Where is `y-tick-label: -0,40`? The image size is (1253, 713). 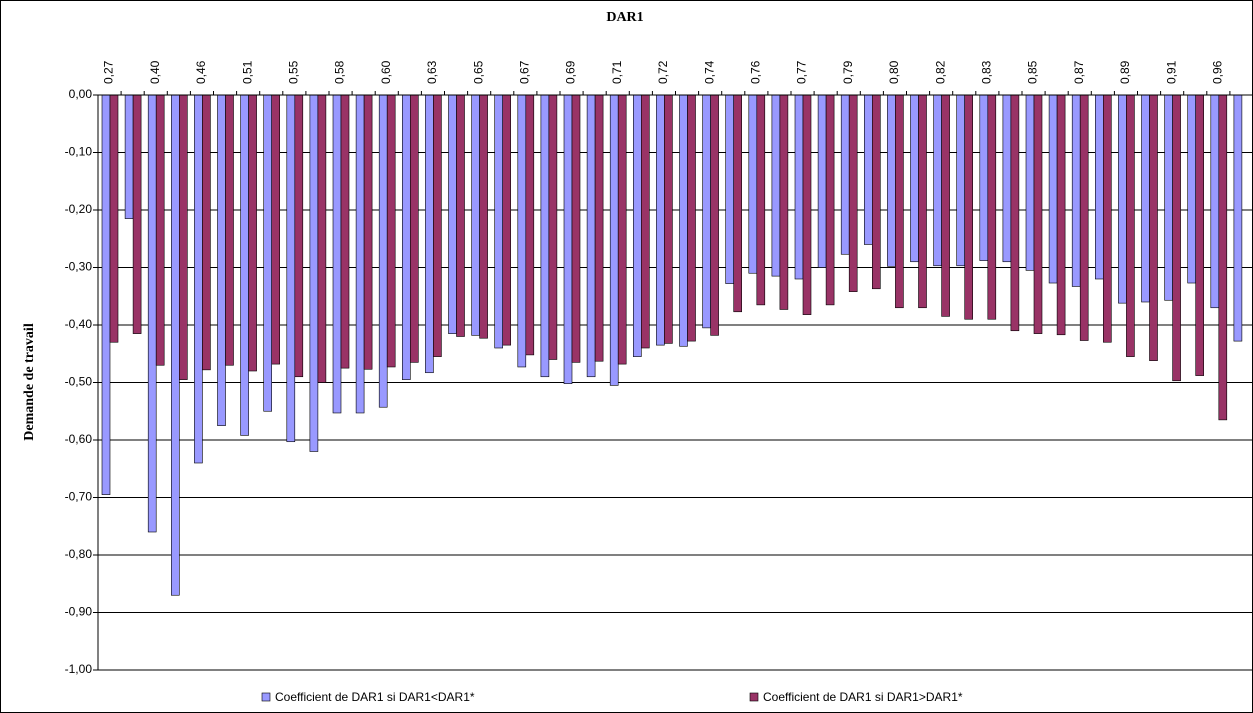 y-tick-label: -0,40 is located at coordinates (79, 324).